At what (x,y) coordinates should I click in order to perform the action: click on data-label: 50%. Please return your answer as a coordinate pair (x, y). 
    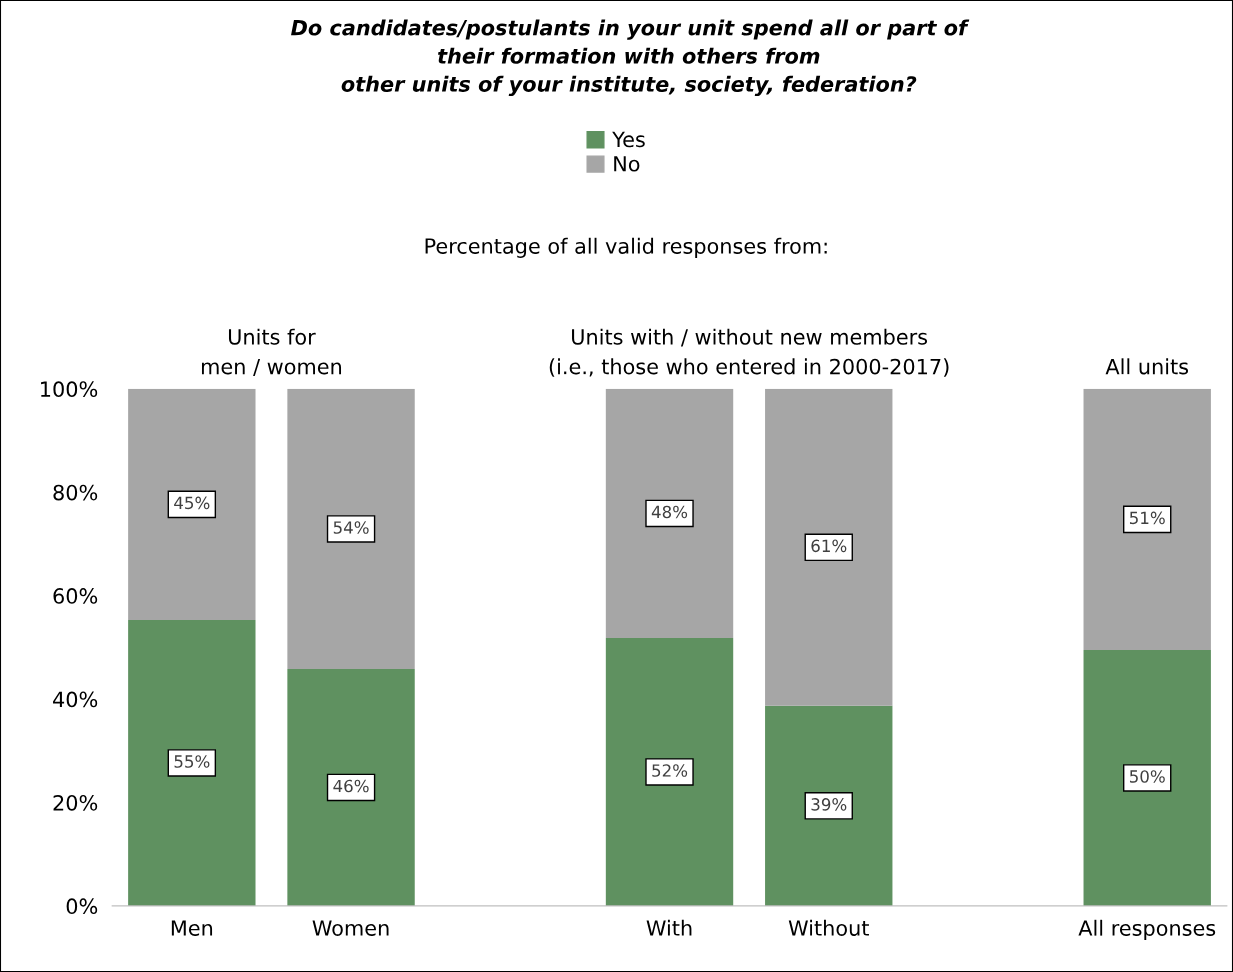
    Looking at the image, I should click on (1147, 776).